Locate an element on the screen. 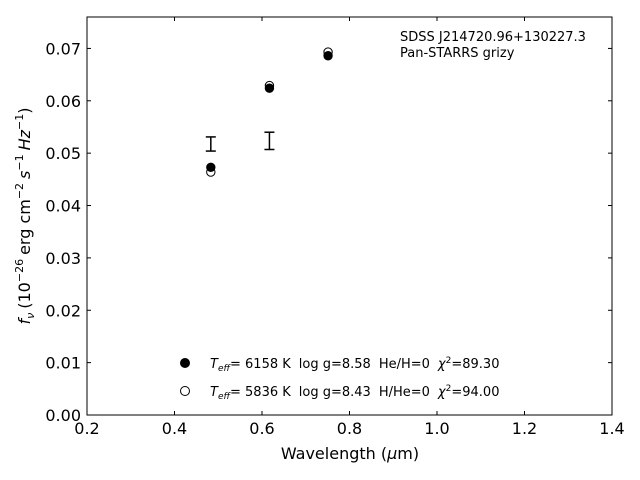 This screenshot has width=640, height=480. legend-2-teff-value: = 5836 K is located at coordinates (260, 392).